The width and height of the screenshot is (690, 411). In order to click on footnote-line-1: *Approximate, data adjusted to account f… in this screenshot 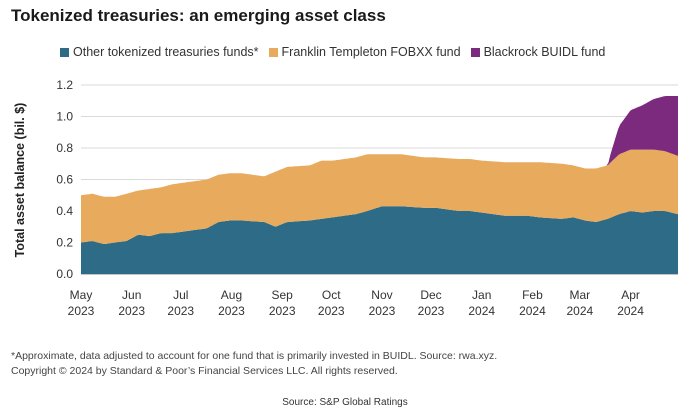, I will do `click(254, 356)`.